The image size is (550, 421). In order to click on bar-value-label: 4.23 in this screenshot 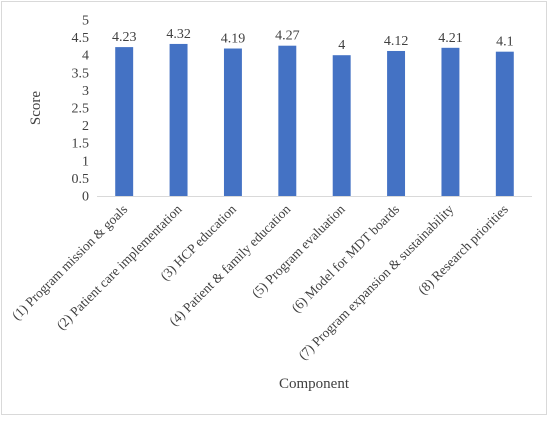, I will do `click(124, 37)`.